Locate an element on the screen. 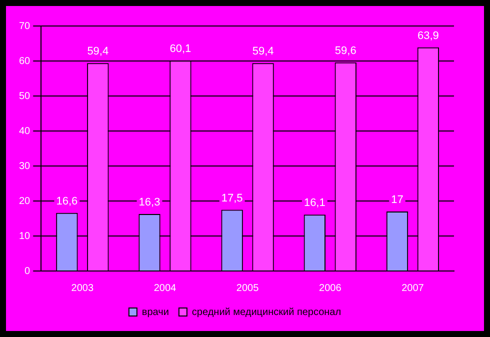 This screenshot has height=337, width=490. legend-label: средний медицинский персонал is located at coordinates (267, 312).